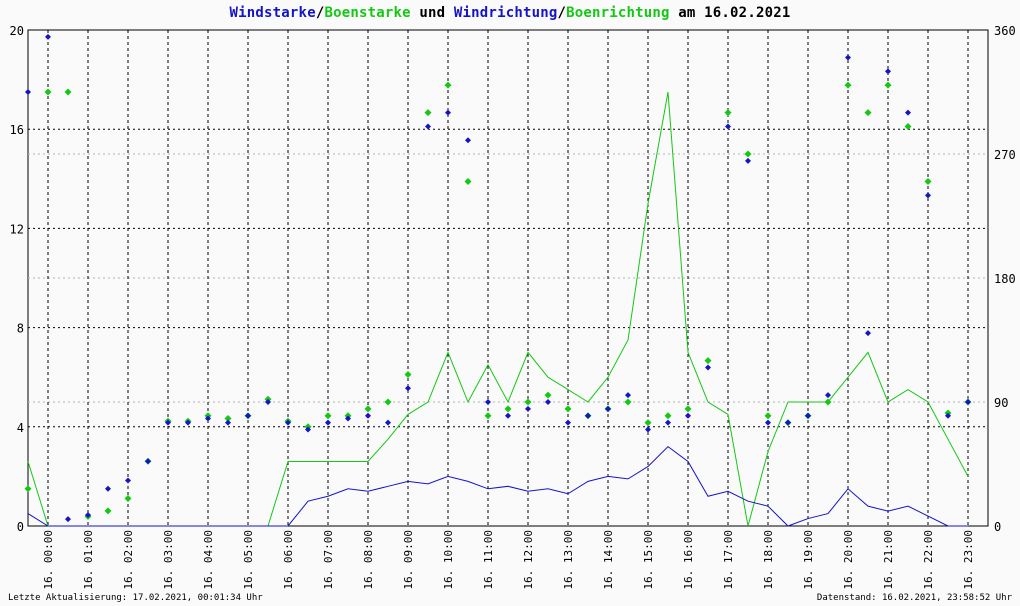 The image size is (1020, 606). I want to click on x-tick-label: 16. 09:00, so click(408, 560).